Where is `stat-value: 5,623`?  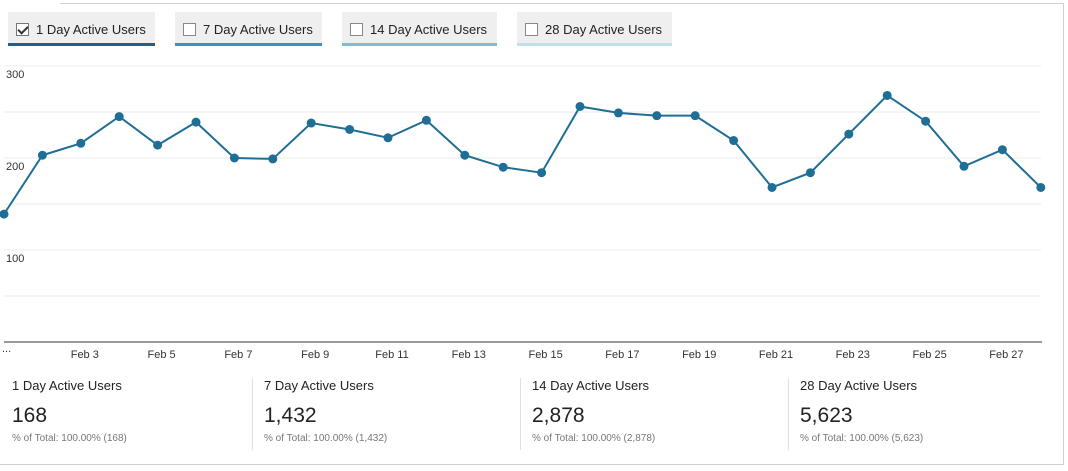 stat-value: 5,623 is located at coordinates (826, 415).